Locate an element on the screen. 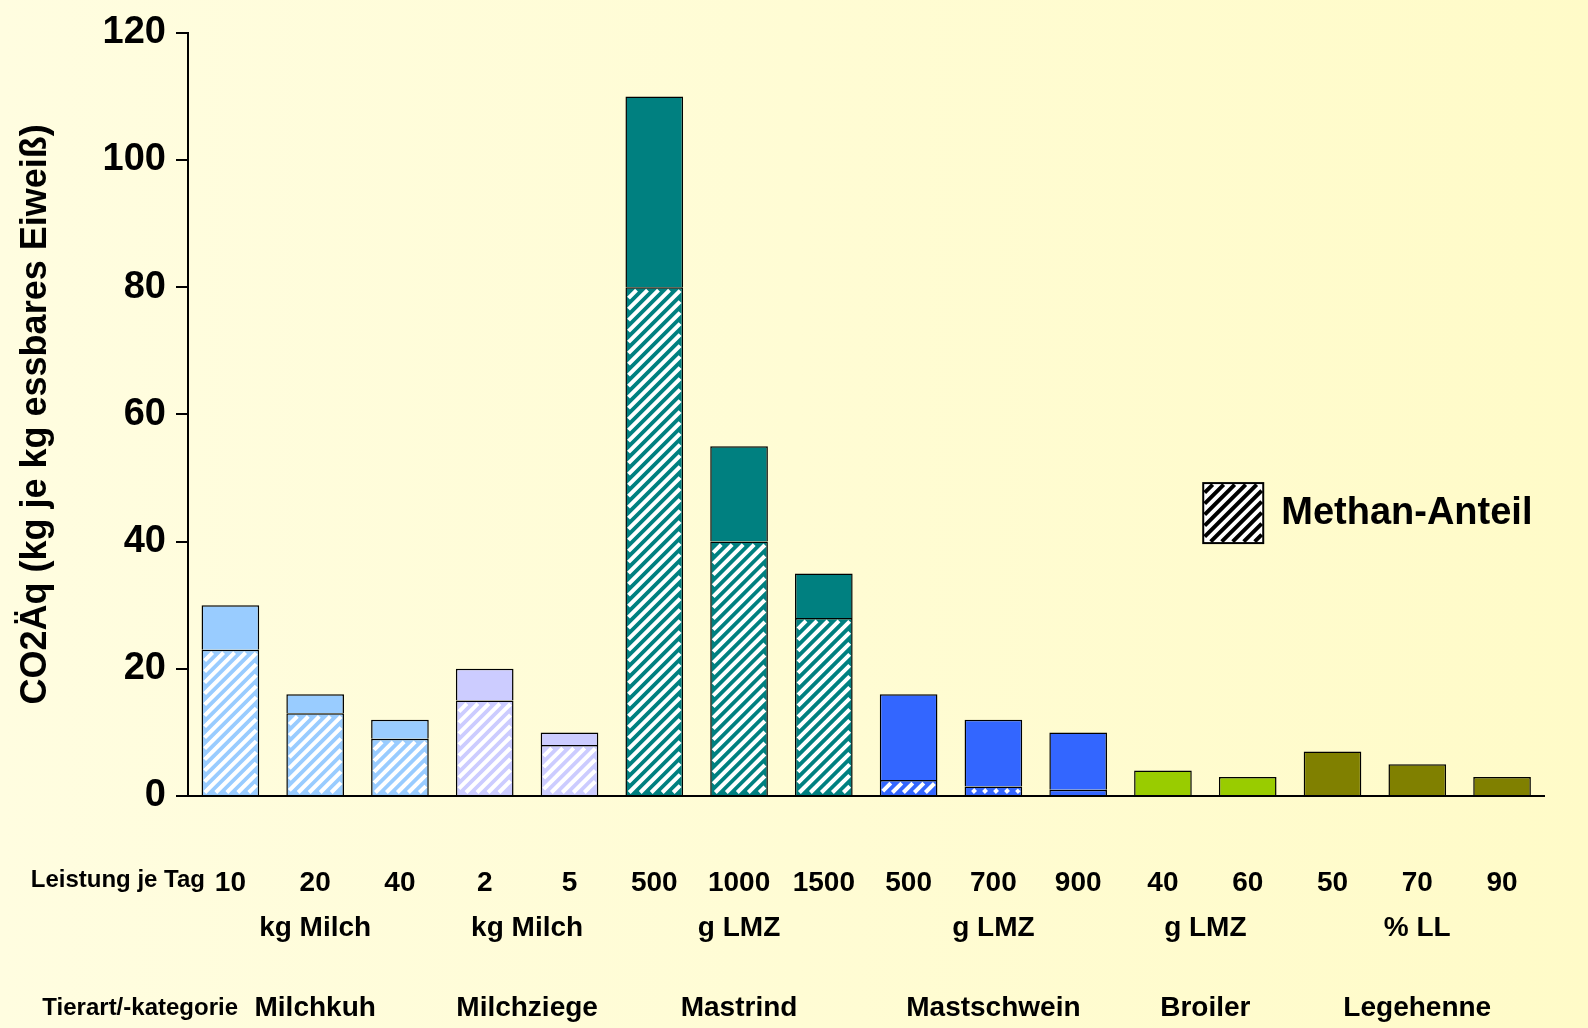 This screenshot has height=1028, width=1588. x-tick-label: 10 is located at coordinates (230, 881).